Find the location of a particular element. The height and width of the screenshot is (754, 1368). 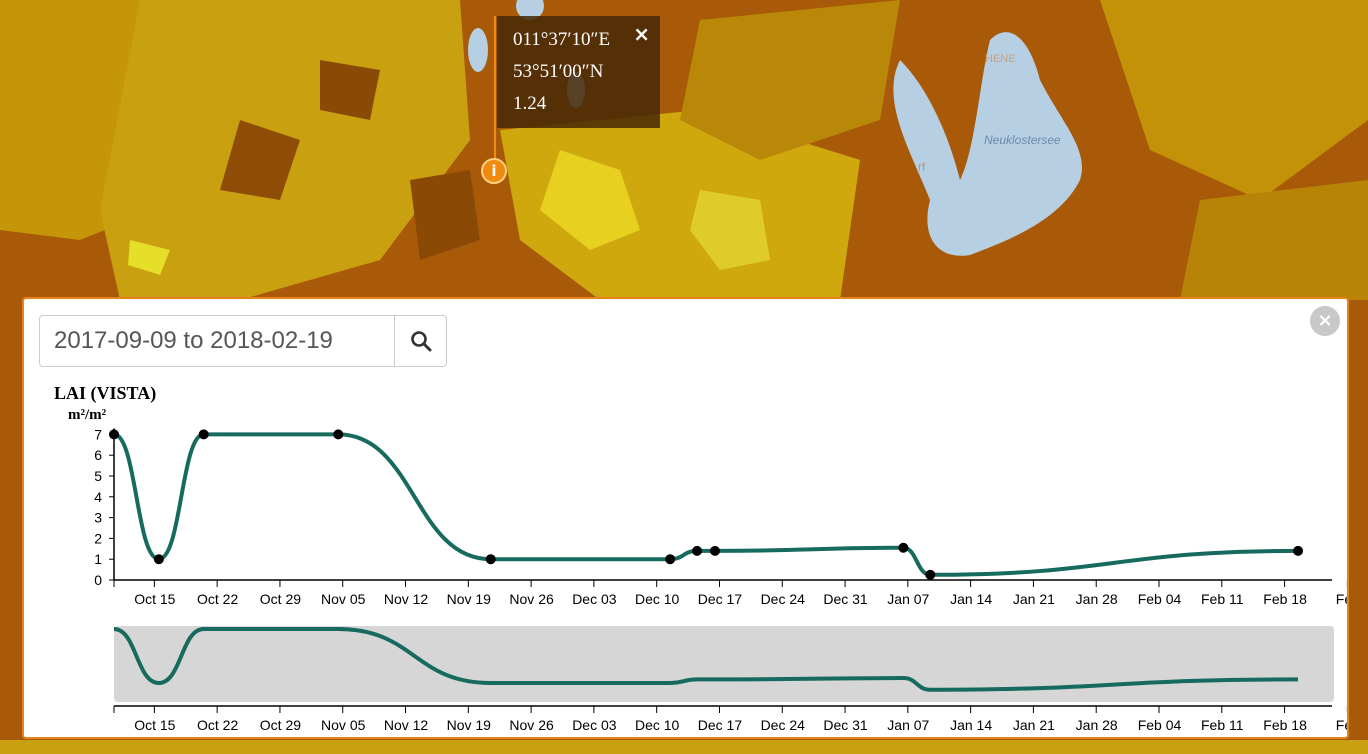

popup-pointer-line is located at coordinates (495, 89).